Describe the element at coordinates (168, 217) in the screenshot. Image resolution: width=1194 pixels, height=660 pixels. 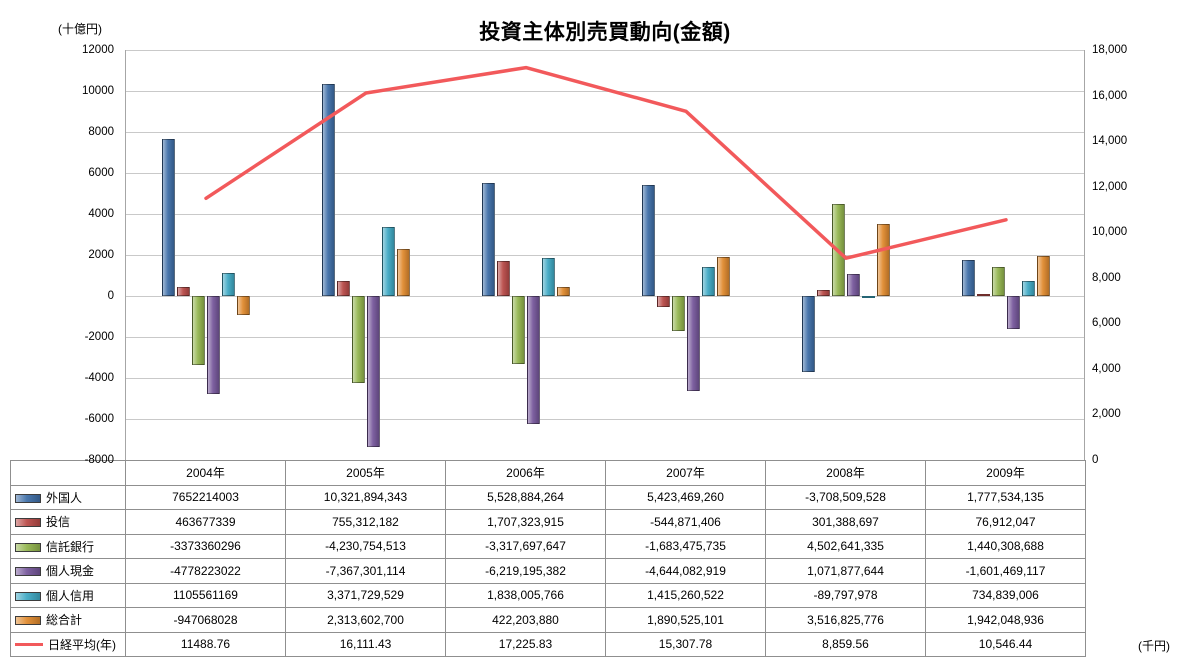
I see `bar-外国人-2004年` at that location.